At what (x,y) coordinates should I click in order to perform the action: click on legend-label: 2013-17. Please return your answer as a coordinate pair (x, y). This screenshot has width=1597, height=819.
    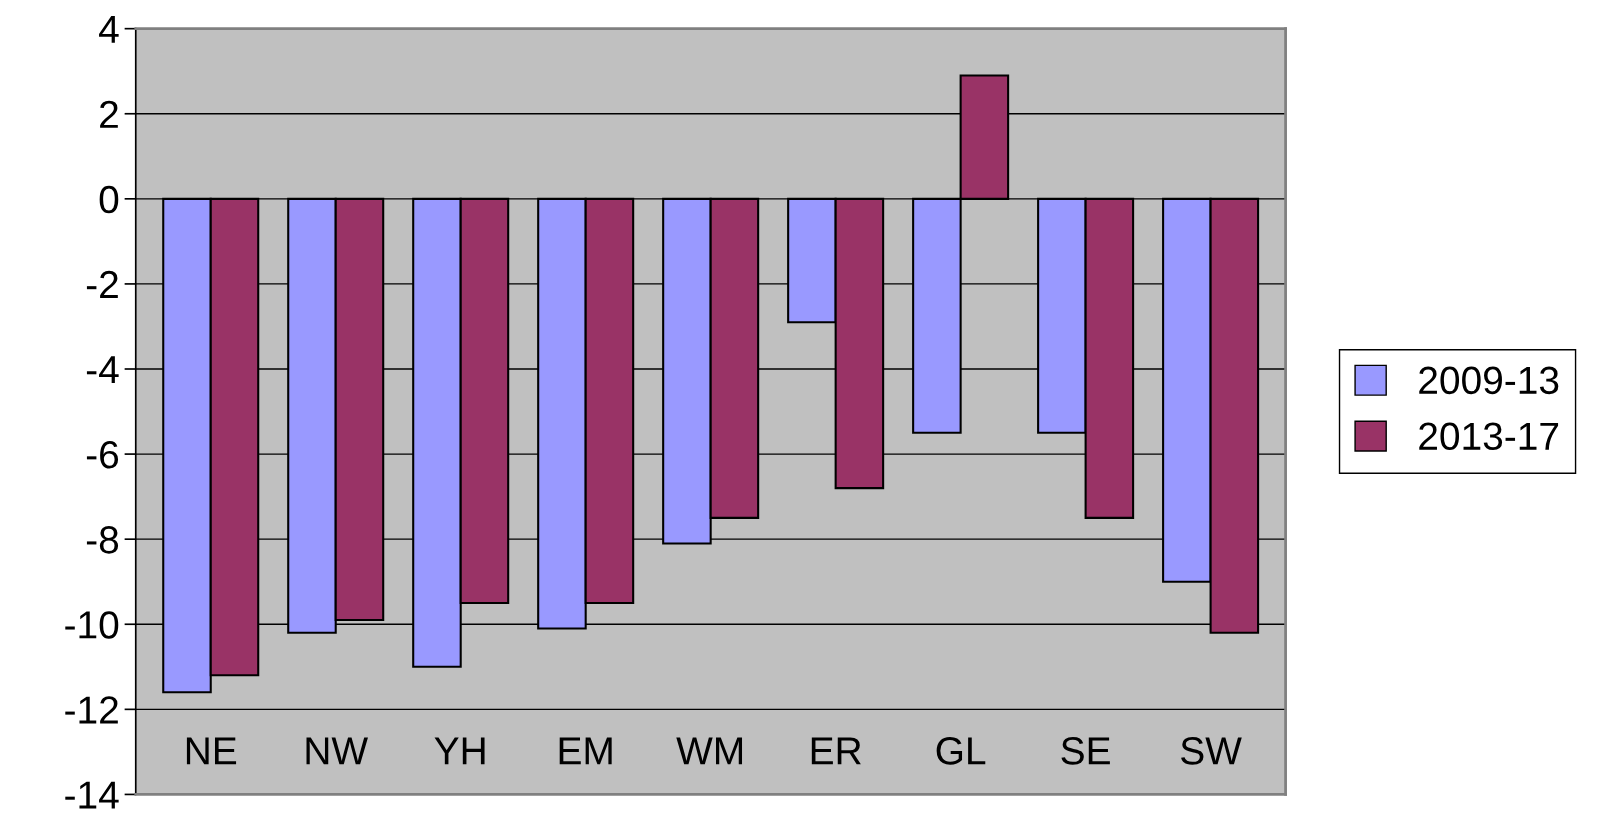
    Looking at the image, I should click on (1489, 436).